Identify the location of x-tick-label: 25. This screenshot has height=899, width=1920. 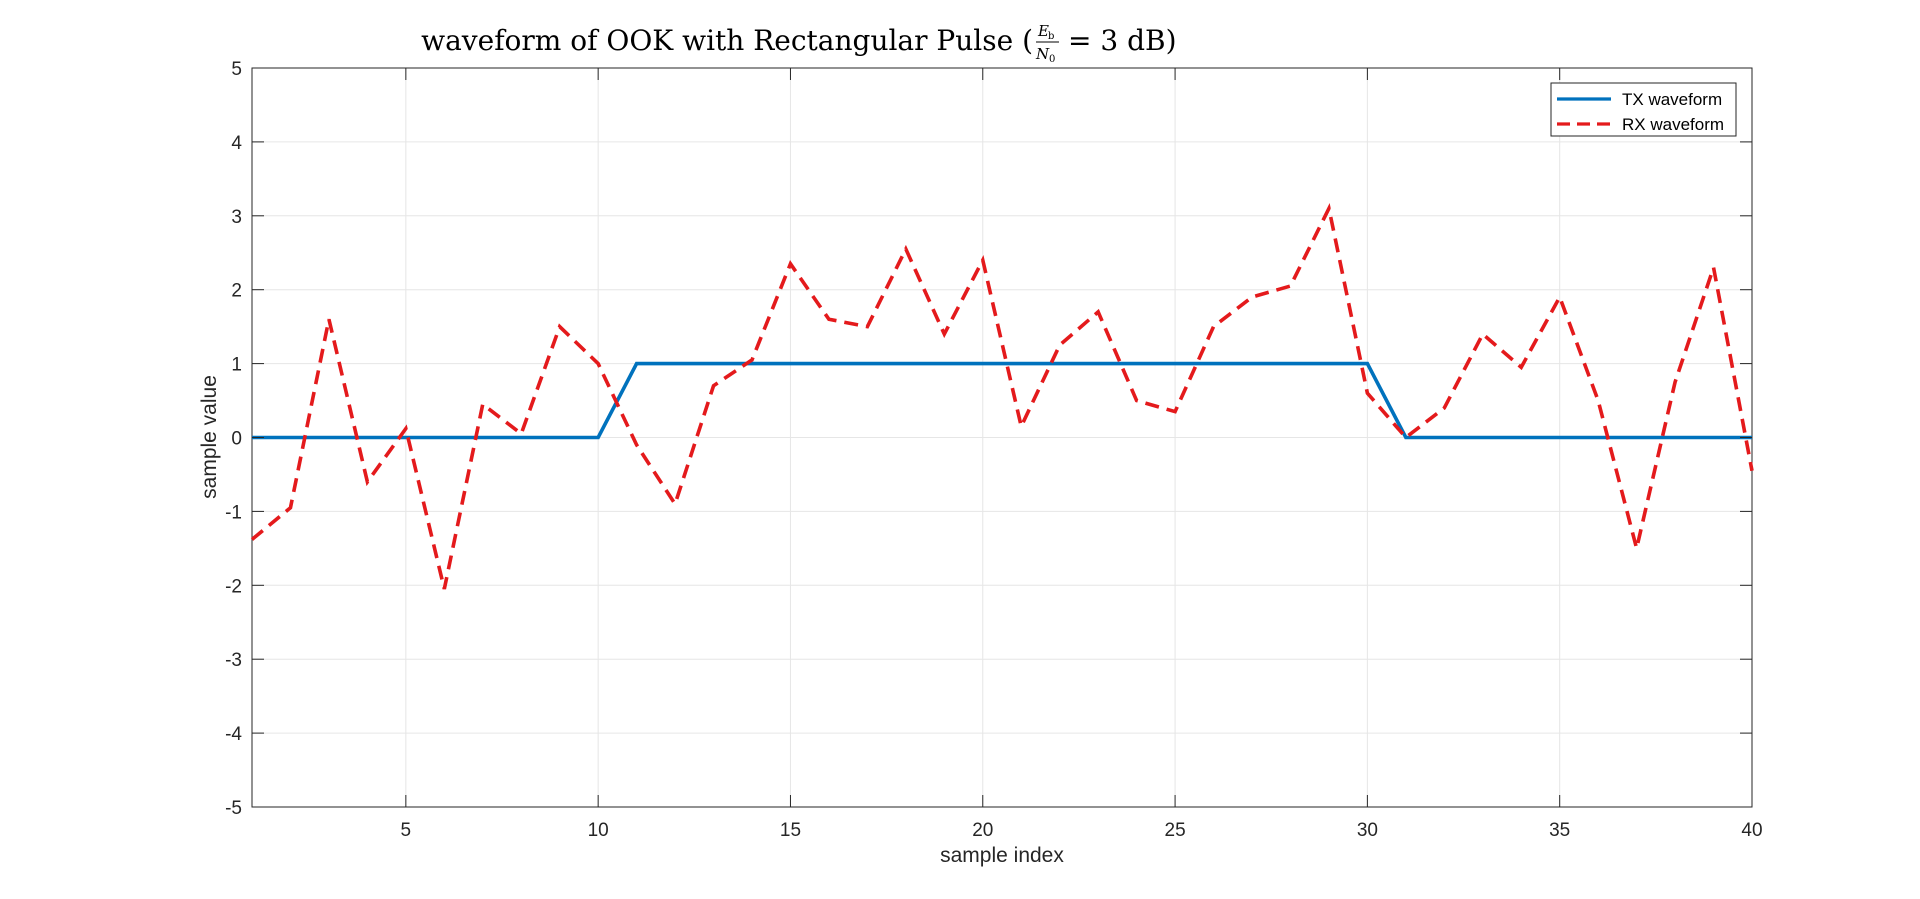
(1175, 830).